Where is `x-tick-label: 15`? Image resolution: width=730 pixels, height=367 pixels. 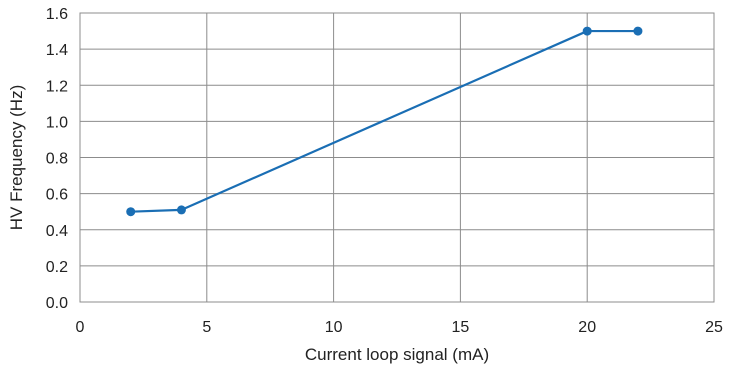
x-tick-label: 15 is located at coordinates (461, 327).